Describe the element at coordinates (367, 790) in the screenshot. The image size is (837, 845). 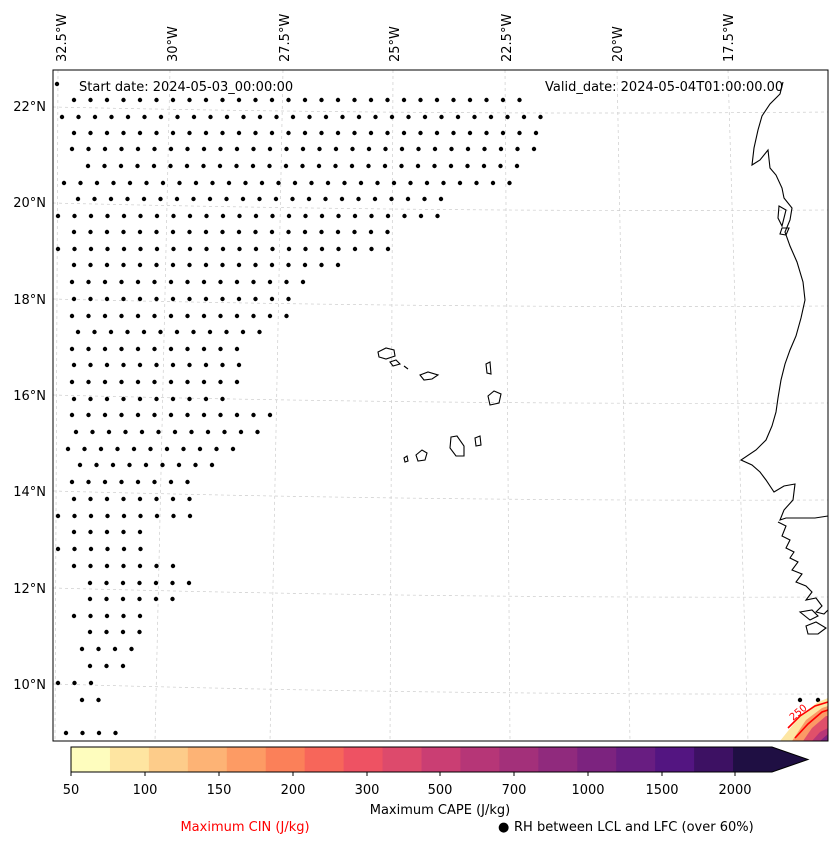
I see `colorbar-tick: 300` at that location.